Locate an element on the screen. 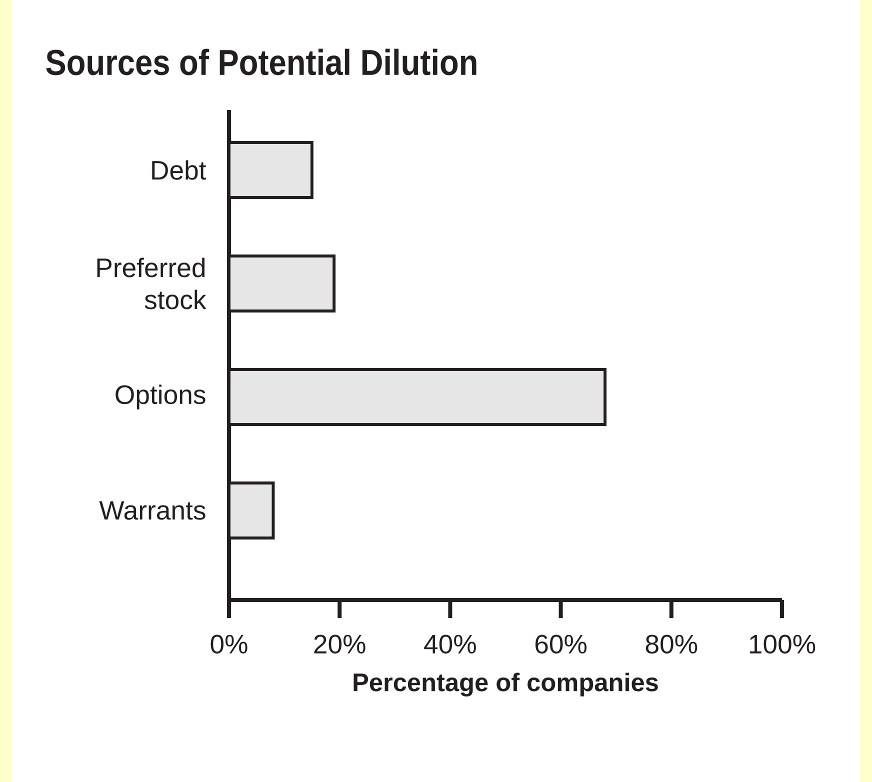  x-tick-label: 80% is located at coordinates (672, 644).